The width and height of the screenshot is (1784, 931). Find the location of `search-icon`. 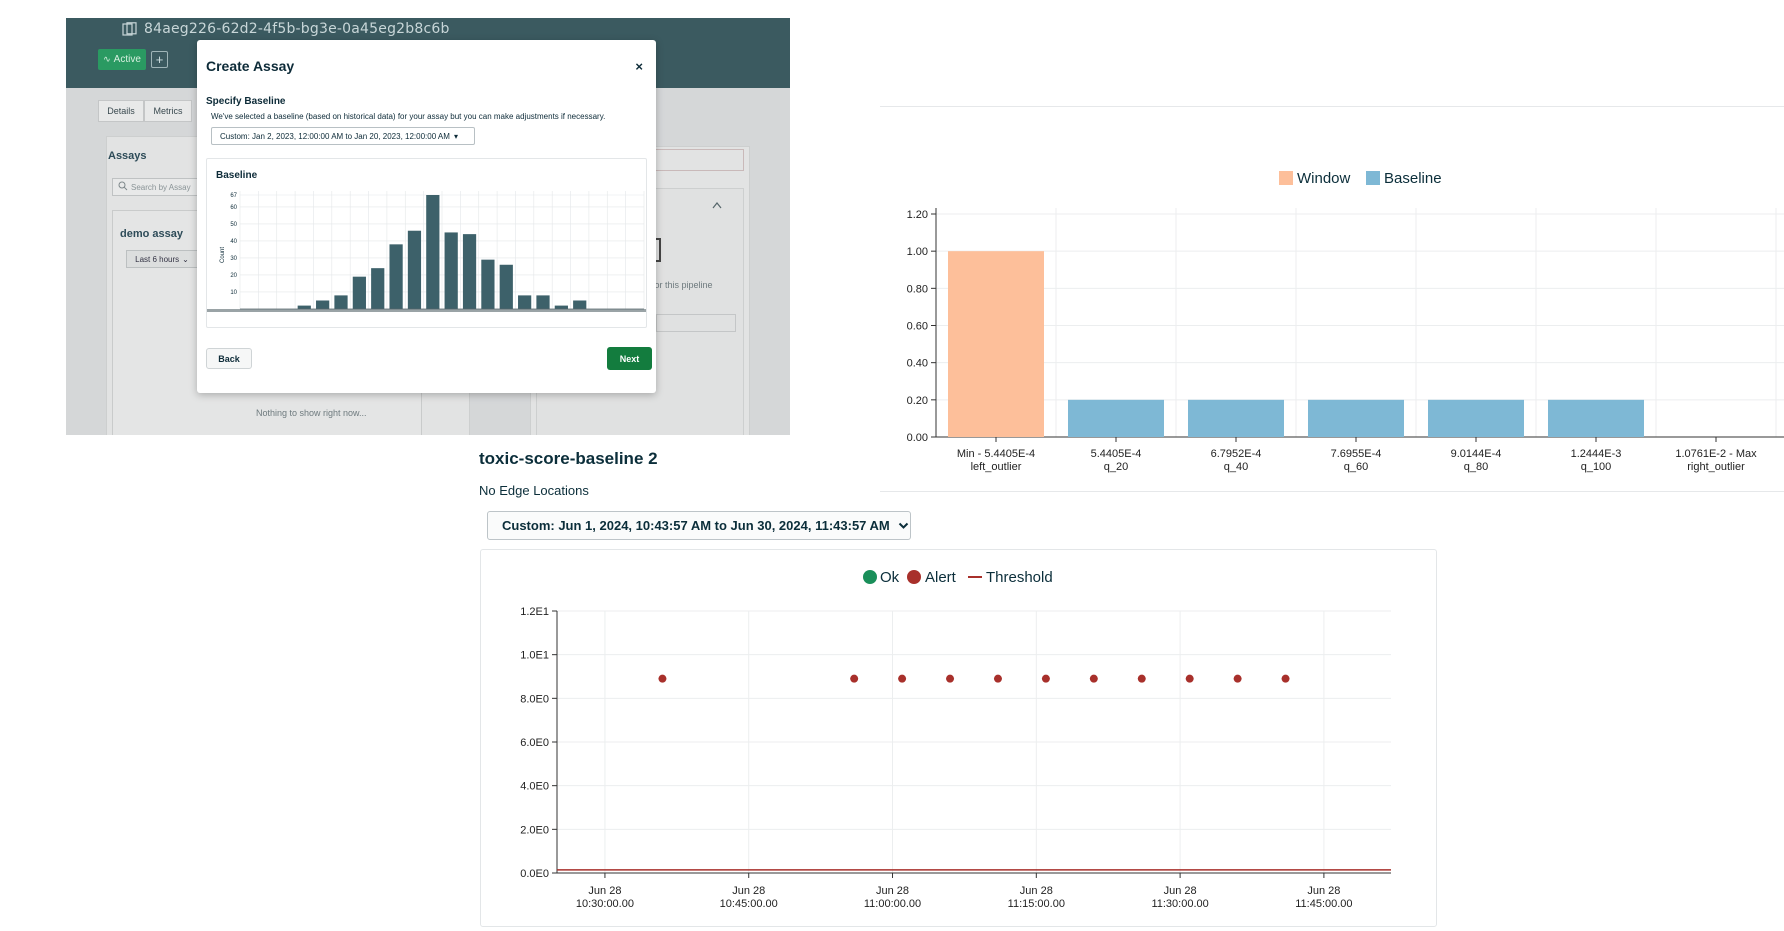

search-icon is located at coordinates (123, 186).